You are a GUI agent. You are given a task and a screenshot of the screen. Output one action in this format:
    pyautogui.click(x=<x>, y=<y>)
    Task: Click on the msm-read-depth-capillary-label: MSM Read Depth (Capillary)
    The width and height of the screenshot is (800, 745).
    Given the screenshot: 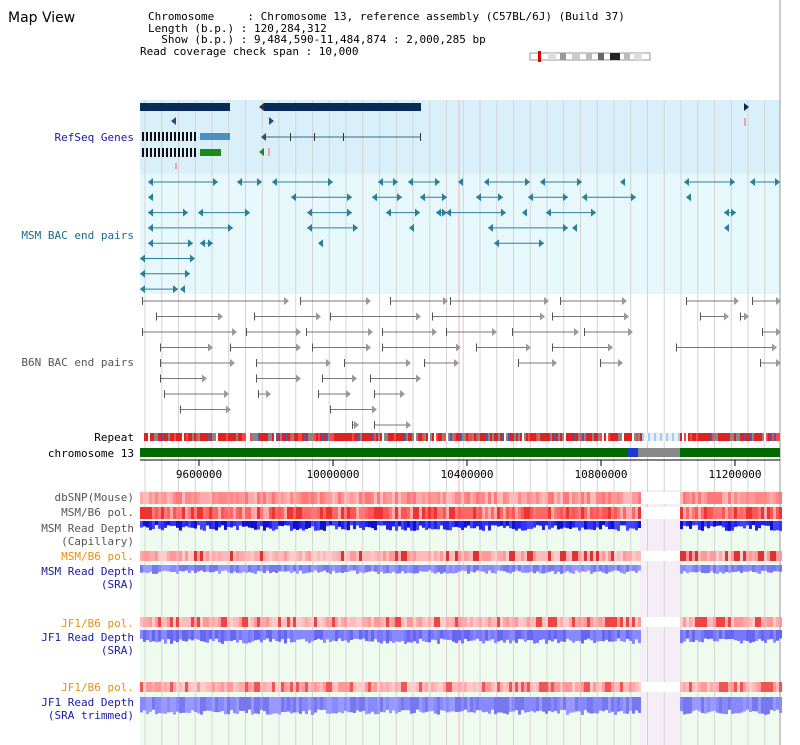 What is the action you would take?
    pyautogui.click(x=87, y=535)
    